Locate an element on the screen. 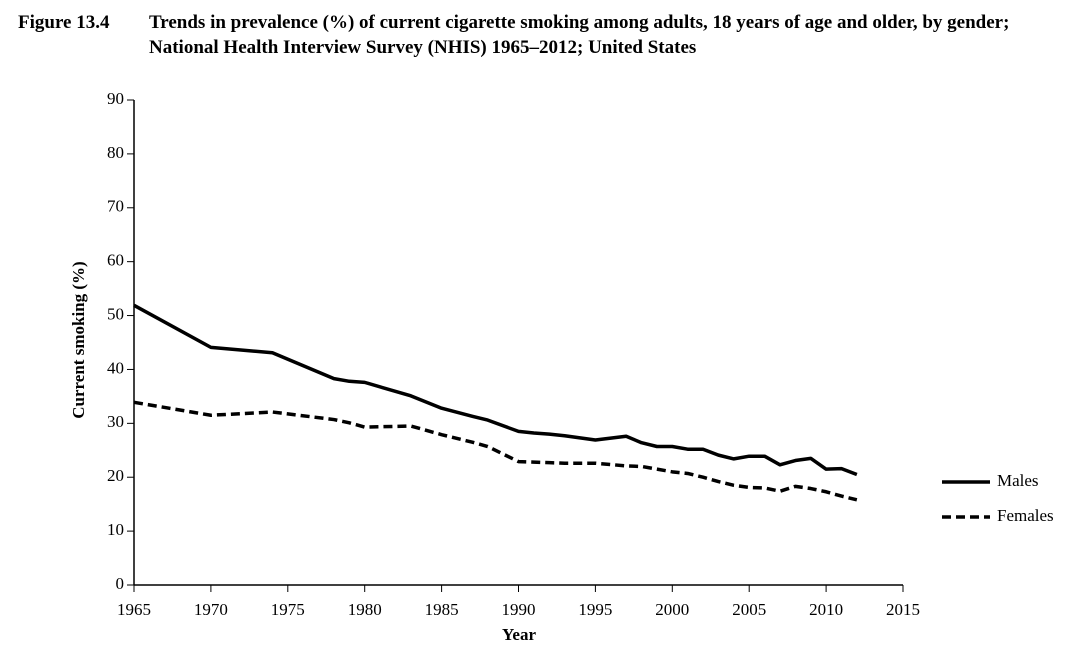  x-tick-label: 1970 is located at coordinates (211, 609).